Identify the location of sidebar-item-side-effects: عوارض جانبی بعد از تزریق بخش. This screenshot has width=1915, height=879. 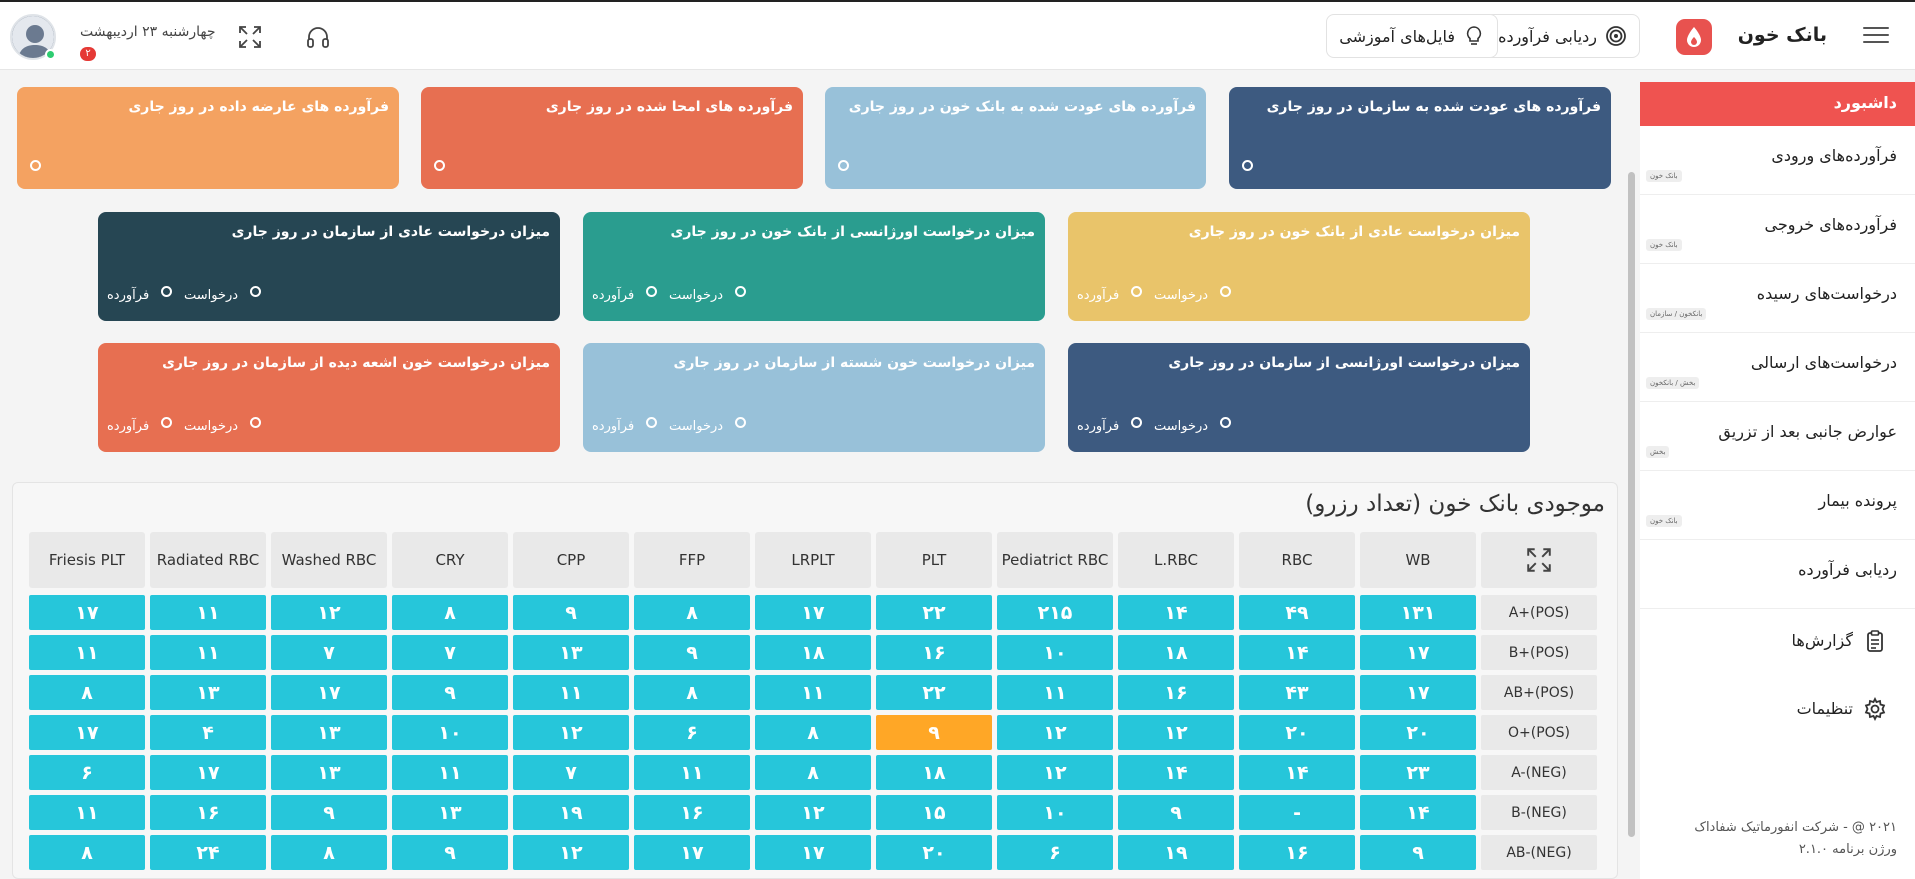
(1777, 436).